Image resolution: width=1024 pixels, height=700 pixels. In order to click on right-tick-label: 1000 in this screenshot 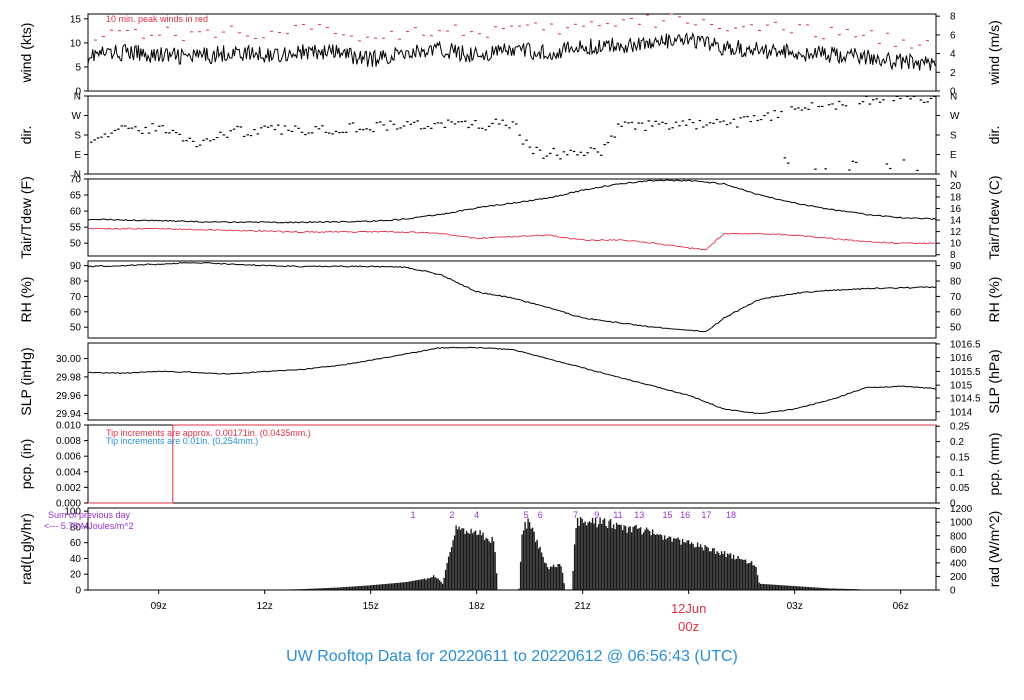, I will do `click(961, 523)`.